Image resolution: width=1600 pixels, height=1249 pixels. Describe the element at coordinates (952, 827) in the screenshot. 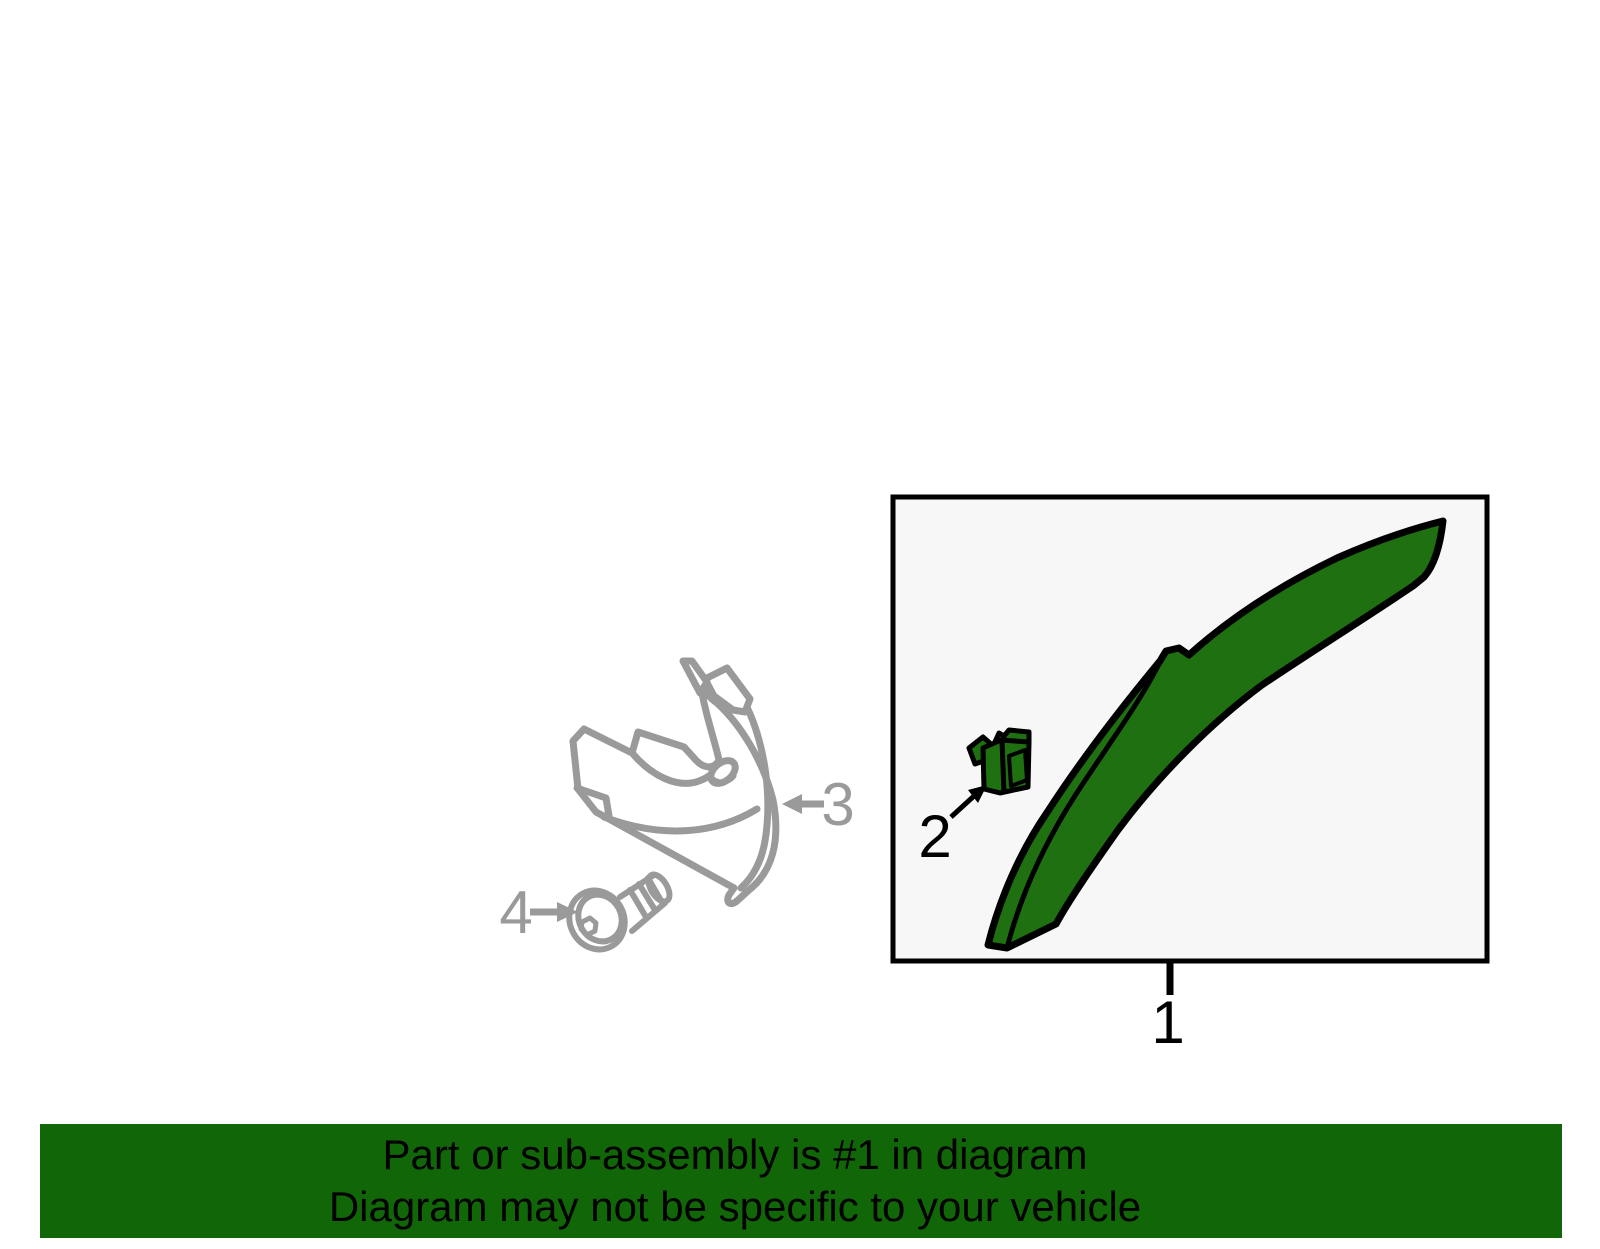

I see `callout-2: 2` at that location.